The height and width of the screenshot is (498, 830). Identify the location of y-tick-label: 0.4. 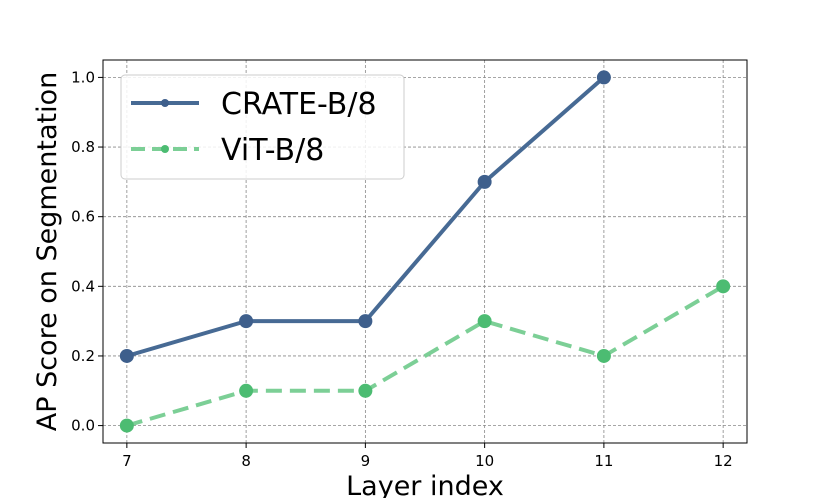
(83, 286).